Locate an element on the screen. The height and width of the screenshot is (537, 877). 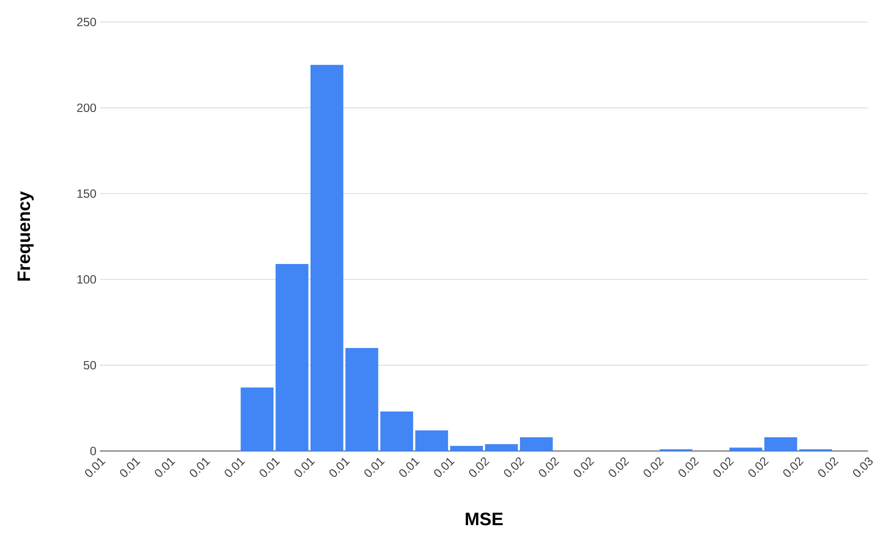
y-tick-label: 200 is located at coordinates (86, 108).